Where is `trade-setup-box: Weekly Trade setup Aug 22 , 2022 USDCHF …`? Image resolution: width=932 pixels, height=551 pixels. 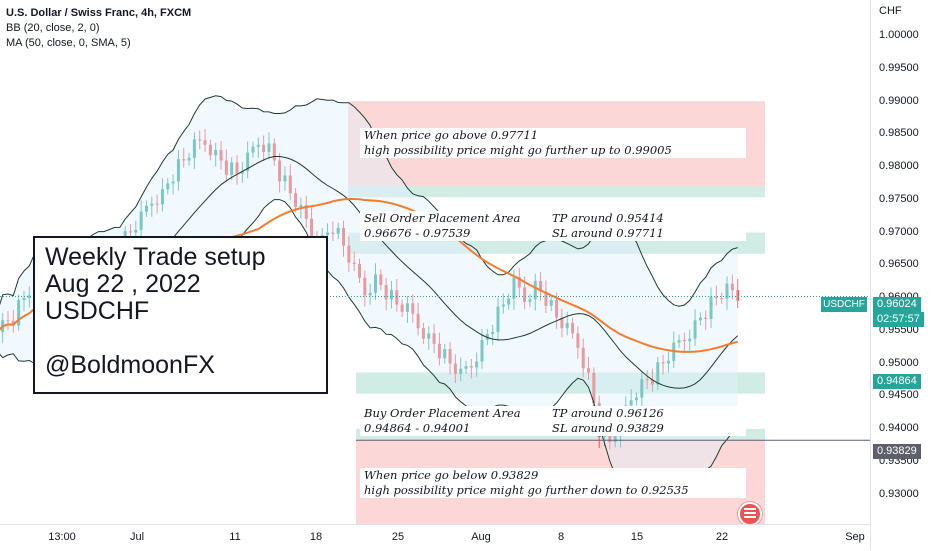 trade-setup-box: Weekly Trade setup Aug 22 , 2022 USDCHF … is located at coordinates (180, 315).